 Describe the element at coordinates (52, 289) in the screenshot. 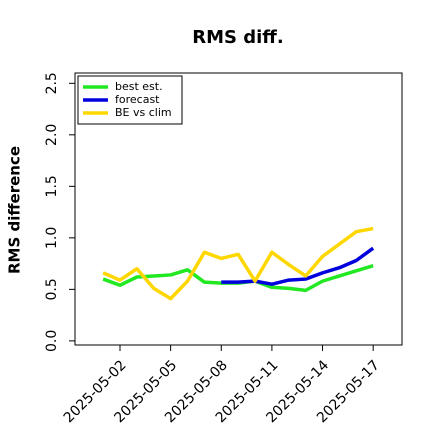

I see `y-tick-label: 0.5` at that location.